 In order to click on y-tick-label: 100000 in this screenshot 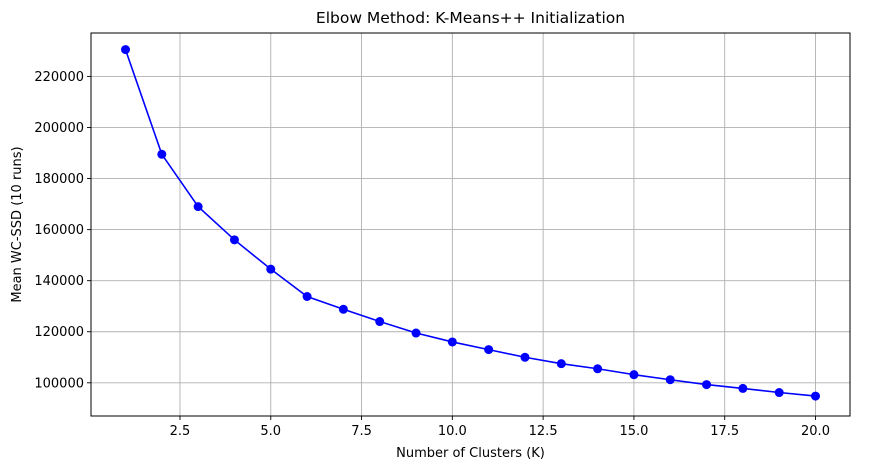, I will do `click(59, 383)`.